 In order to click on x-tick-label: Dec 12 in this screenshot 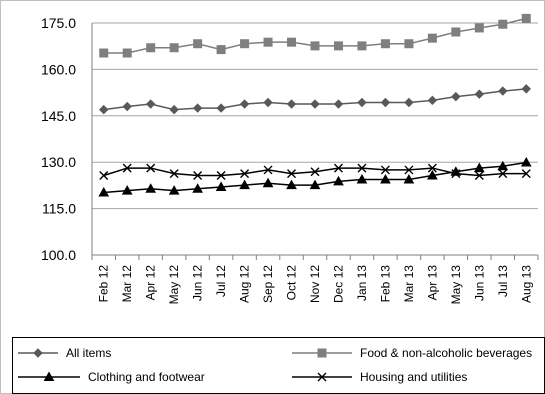, I will do `click(338, 284)`.